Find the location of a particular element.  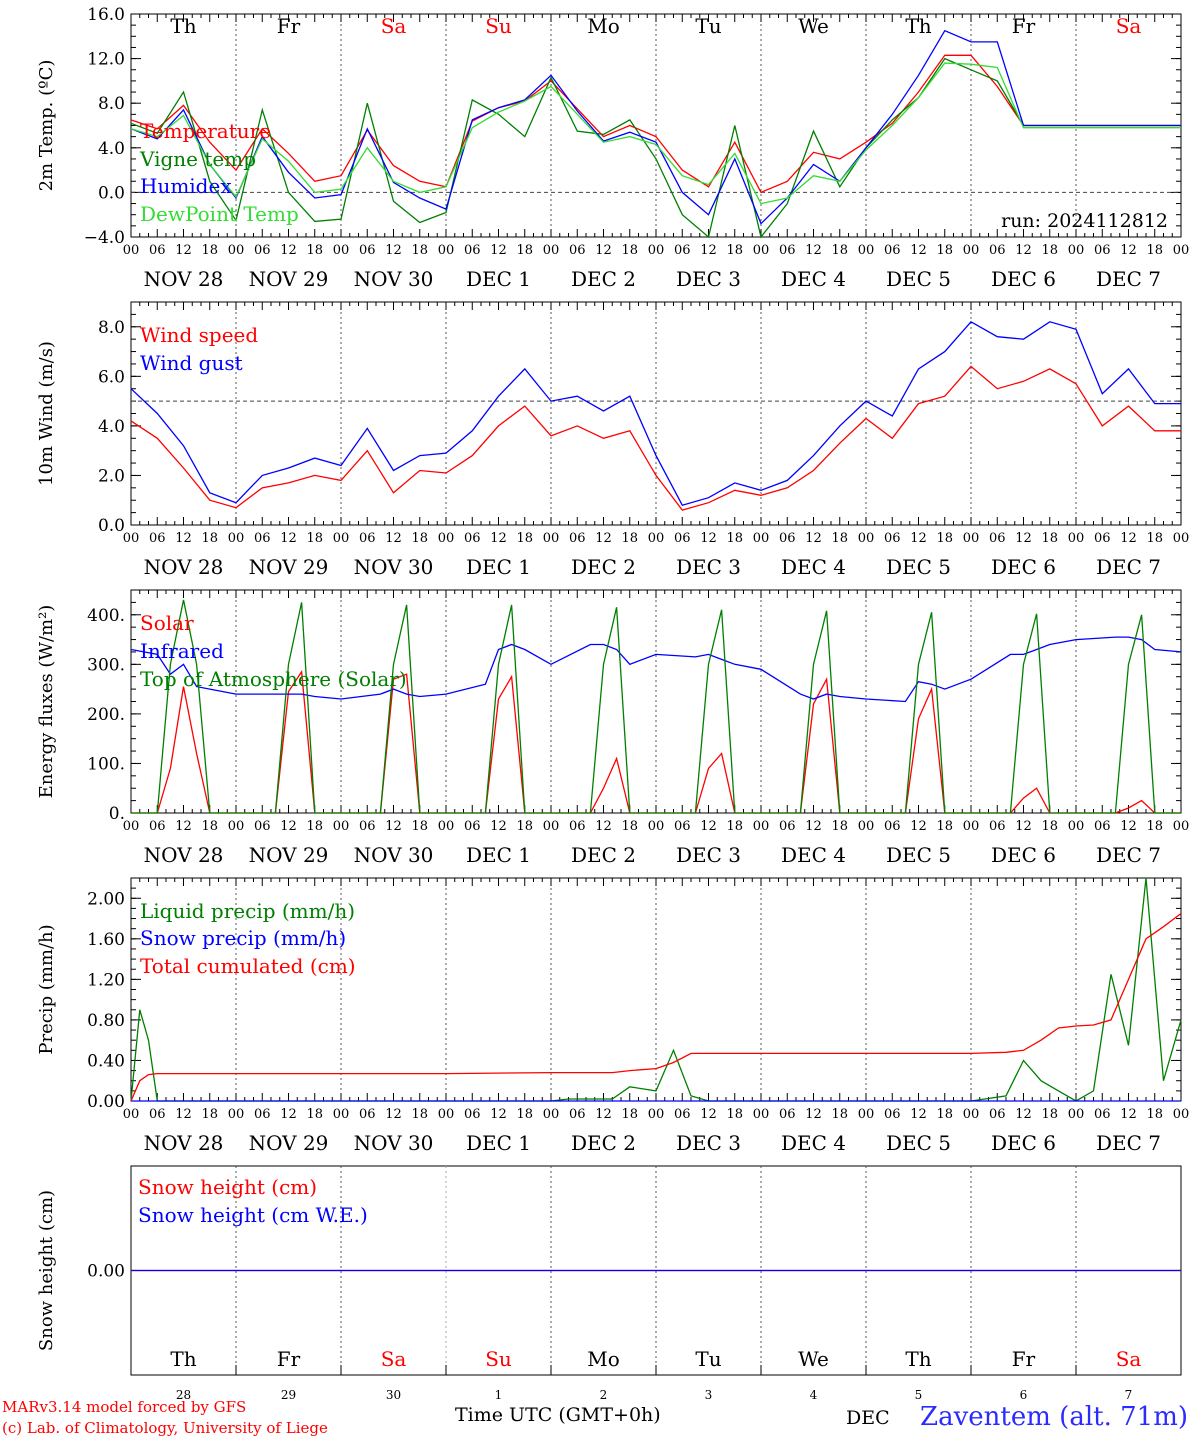

y-tick-label: 6.0 is located at coordinates (111, 377).